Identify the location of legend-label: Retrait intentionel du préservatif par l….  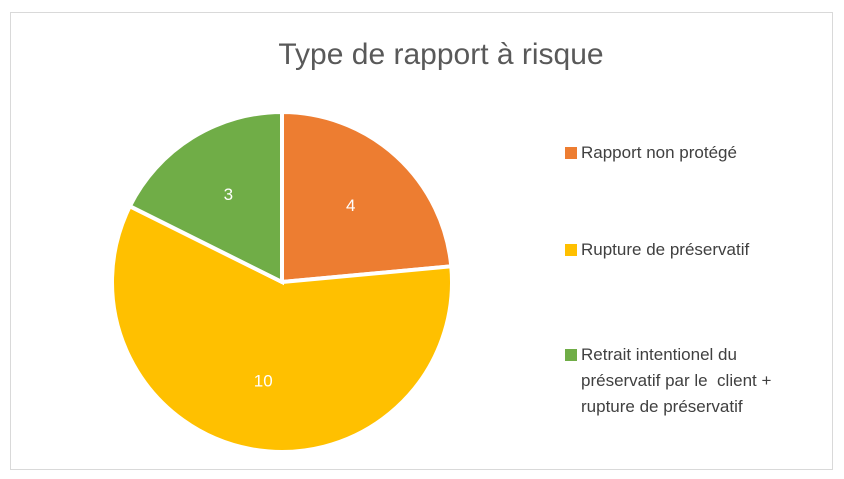
(679, 380).